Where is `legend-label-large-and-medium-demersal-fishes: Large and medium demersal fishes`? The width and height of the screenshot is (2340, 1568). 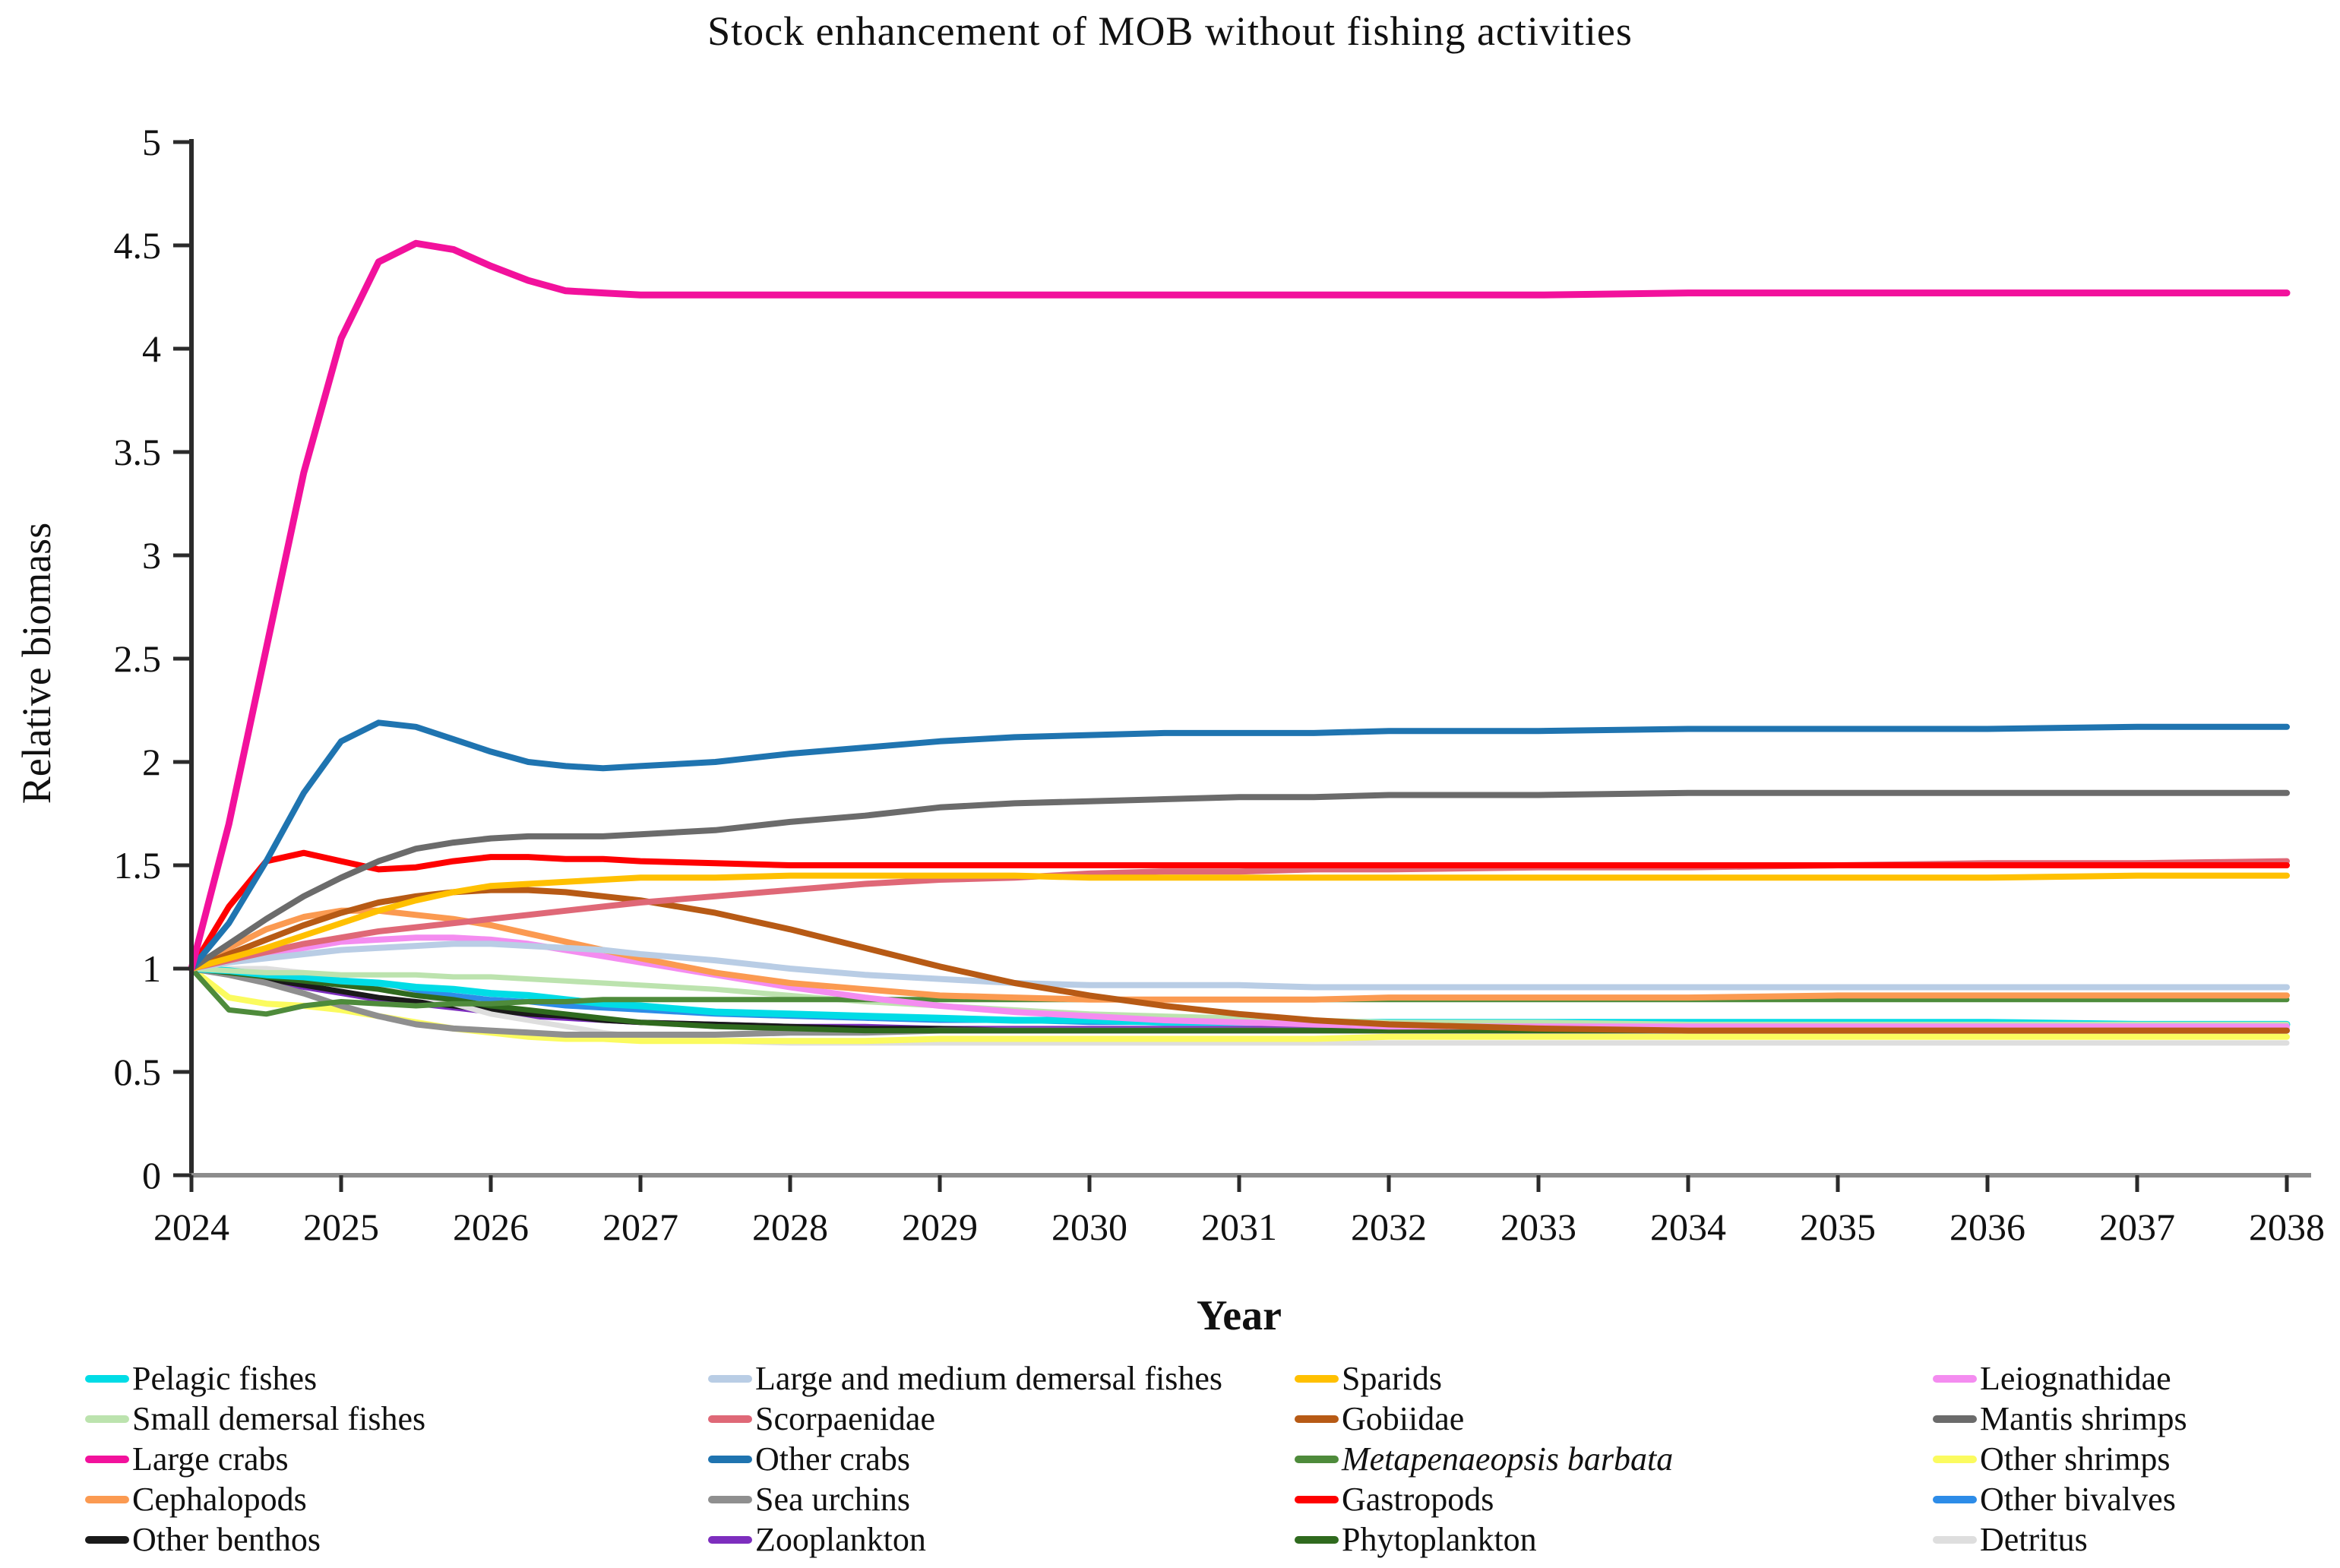
legend-label-large-and-medium-demersal-fishes: Large and medium demersal fishes is located at coordinates (988, 1378).